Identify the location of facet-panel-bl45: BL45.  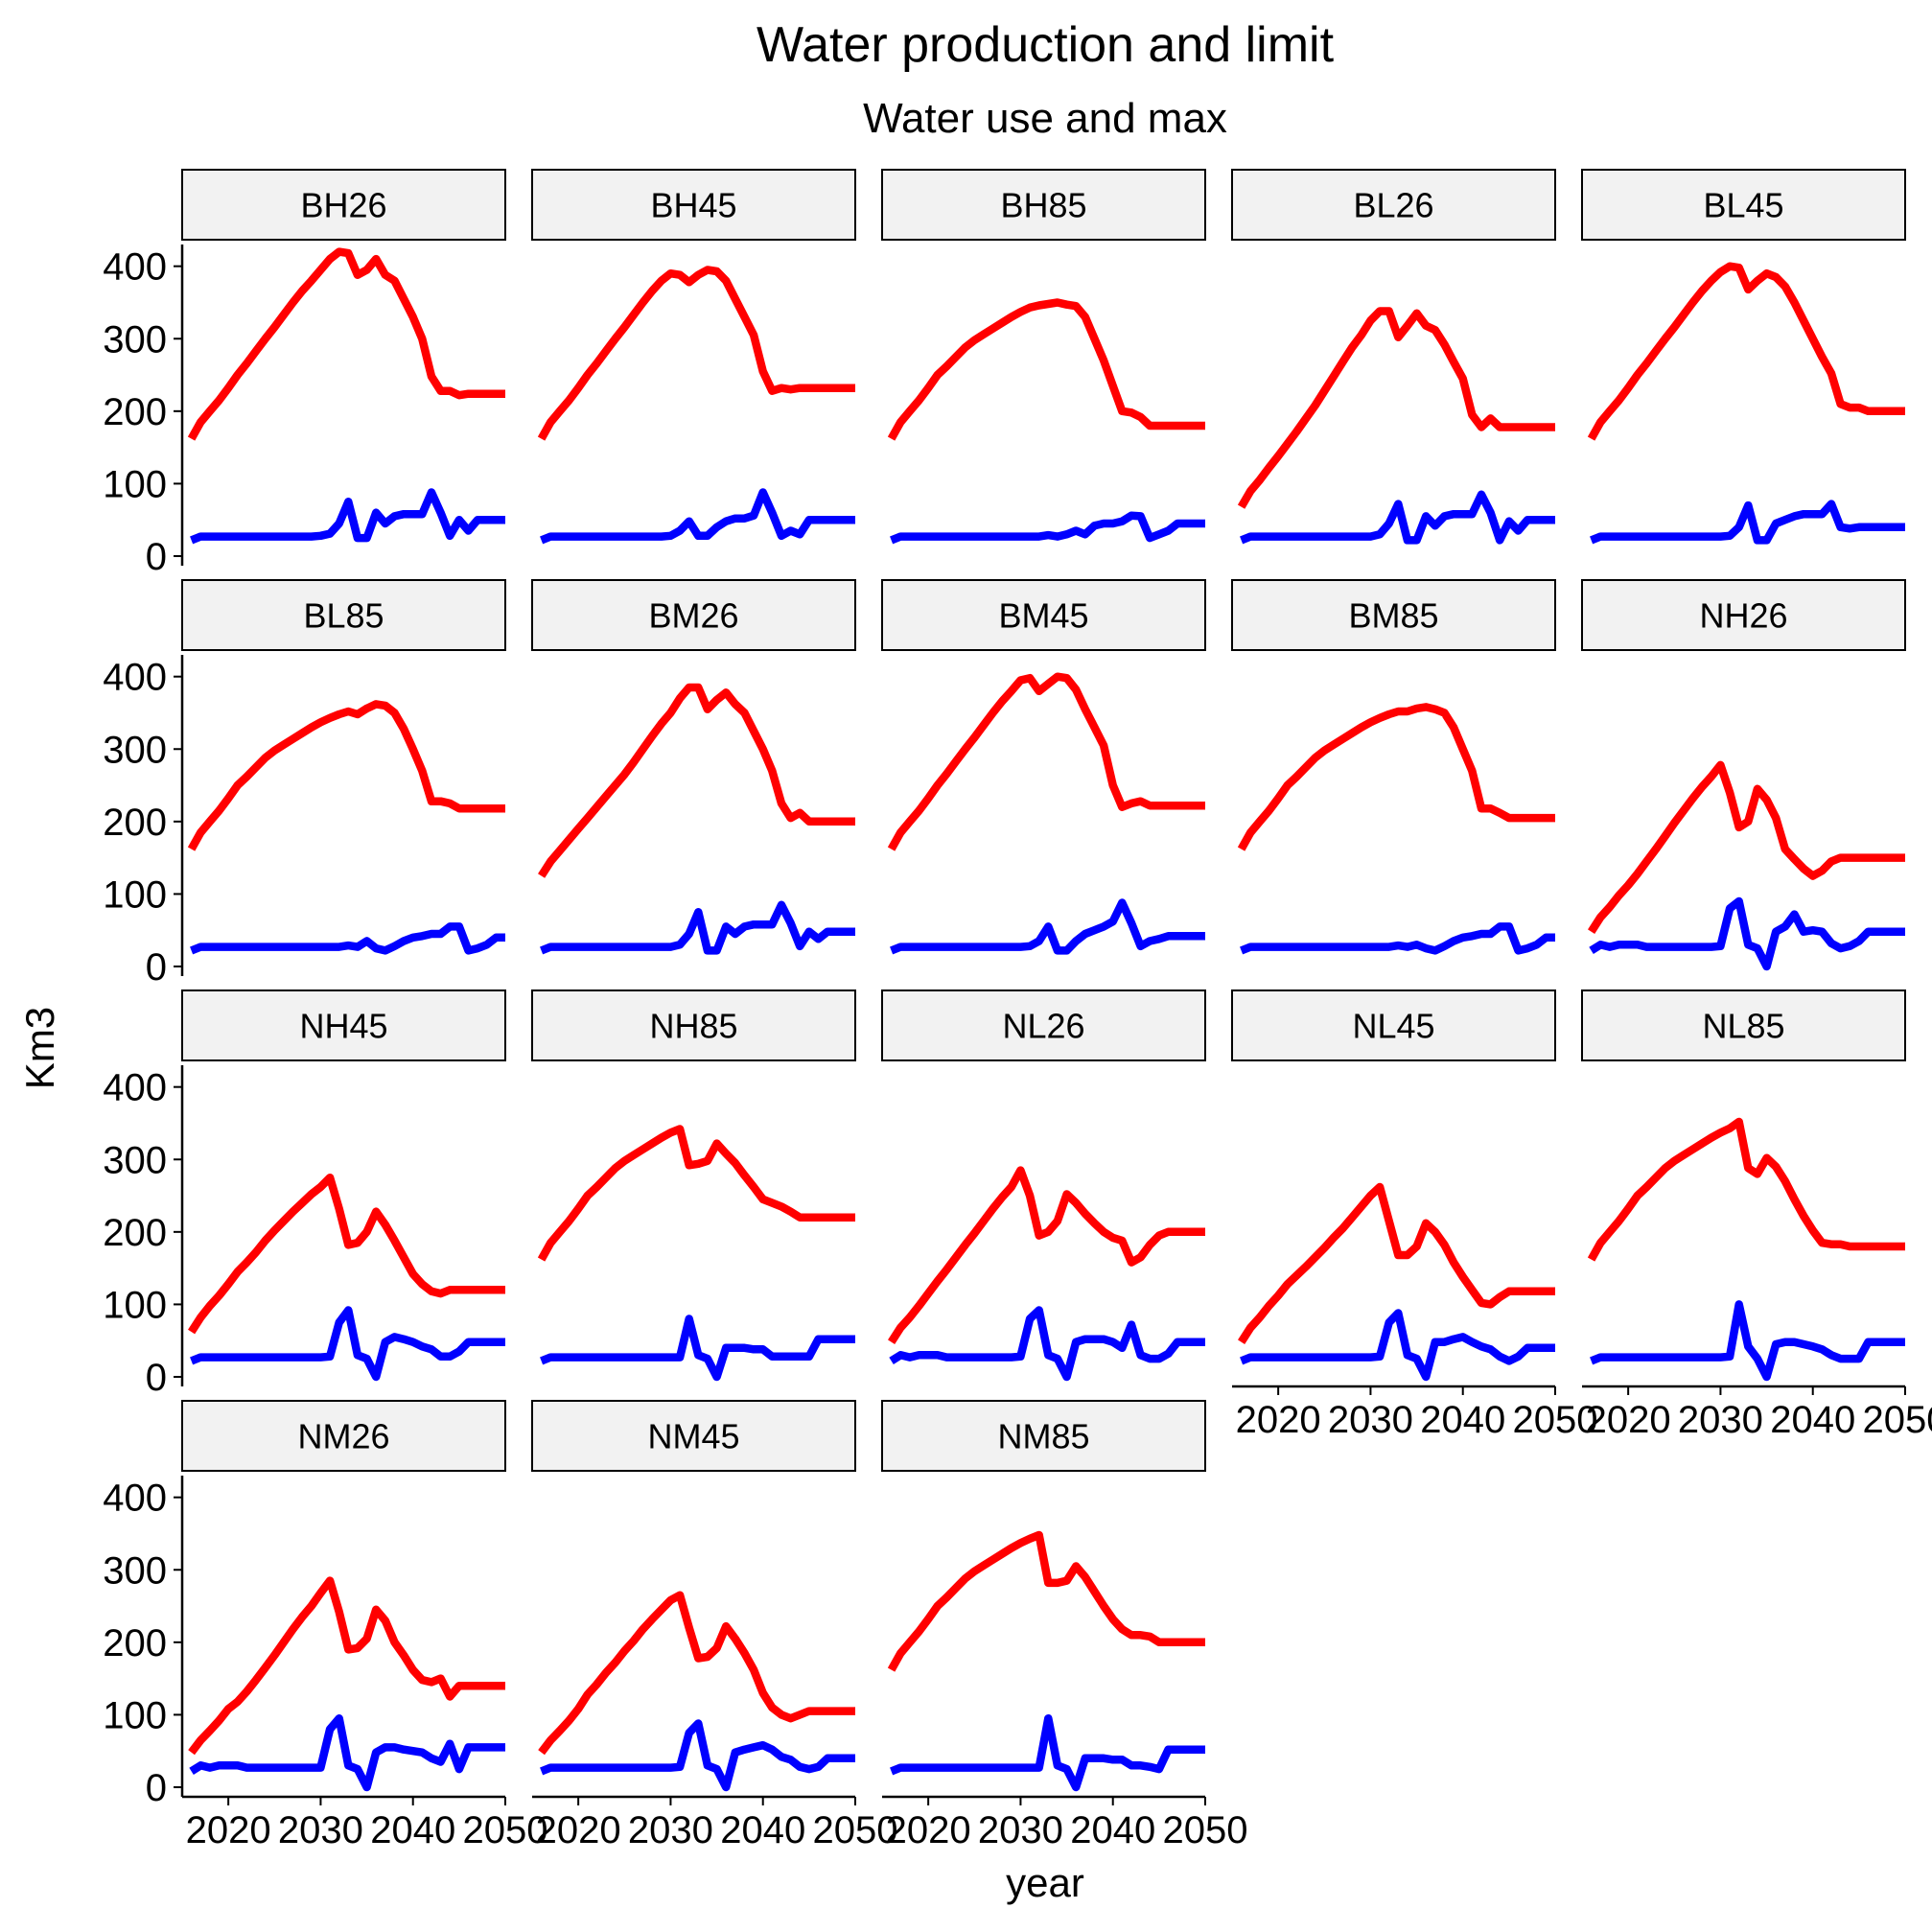
(1743, 357).